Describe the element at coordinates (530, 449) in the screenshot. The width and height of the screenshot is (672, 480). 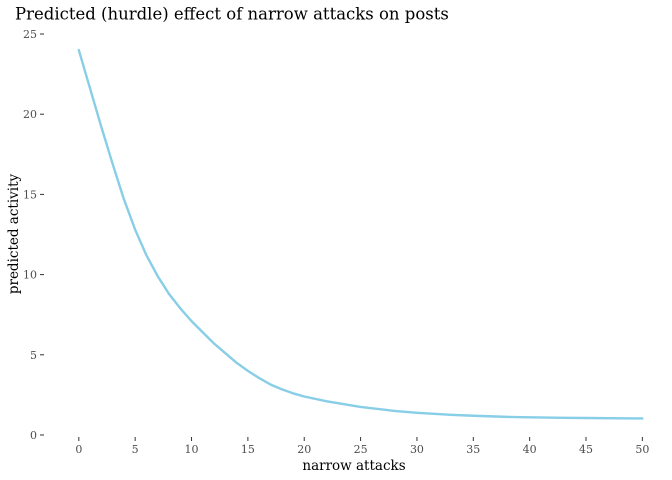
I see `x-tick-label: 40` at that location.